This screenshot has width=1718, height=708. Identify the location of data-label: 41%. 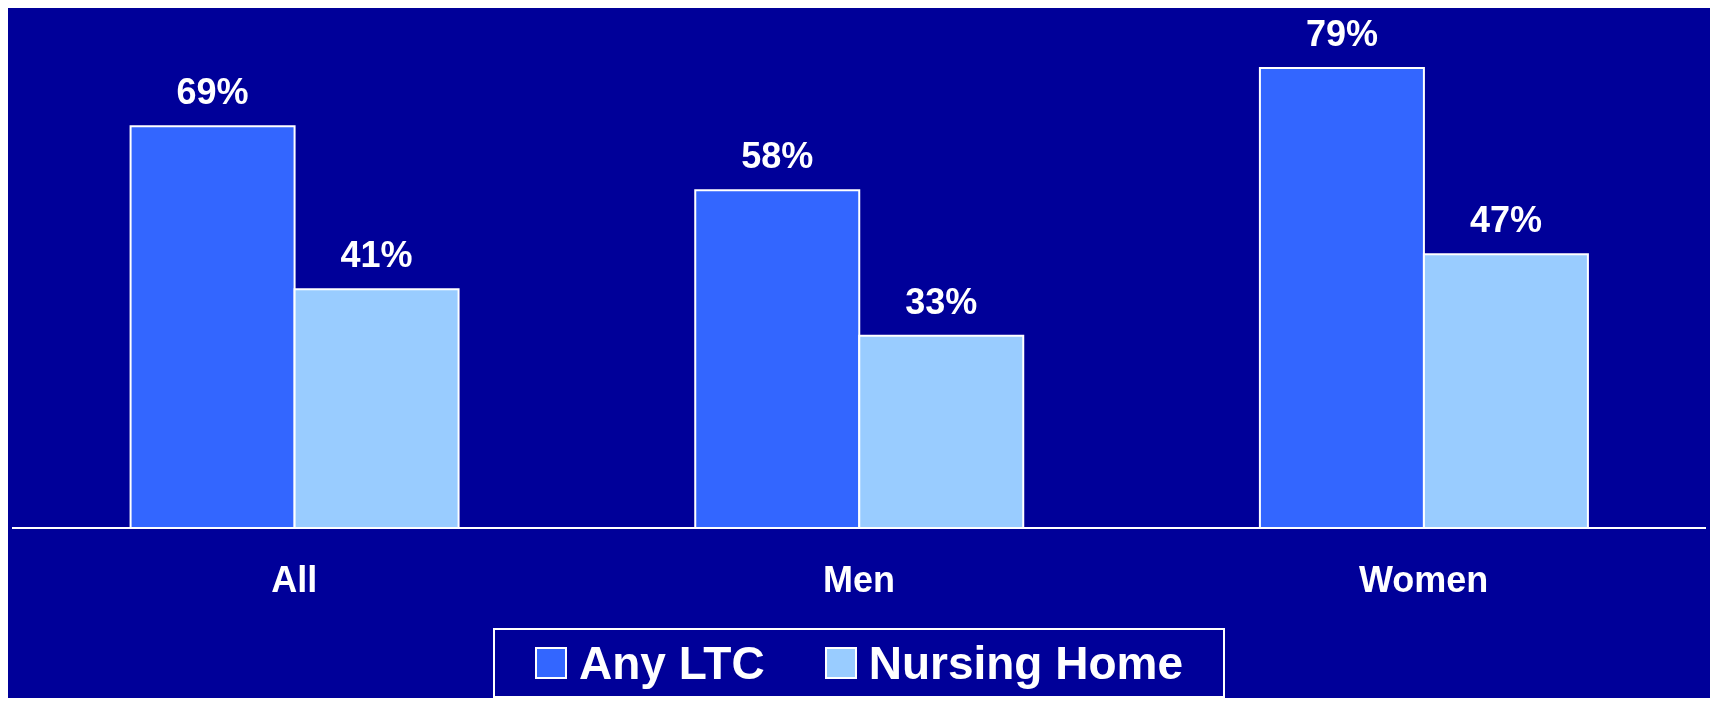
(376, 255).